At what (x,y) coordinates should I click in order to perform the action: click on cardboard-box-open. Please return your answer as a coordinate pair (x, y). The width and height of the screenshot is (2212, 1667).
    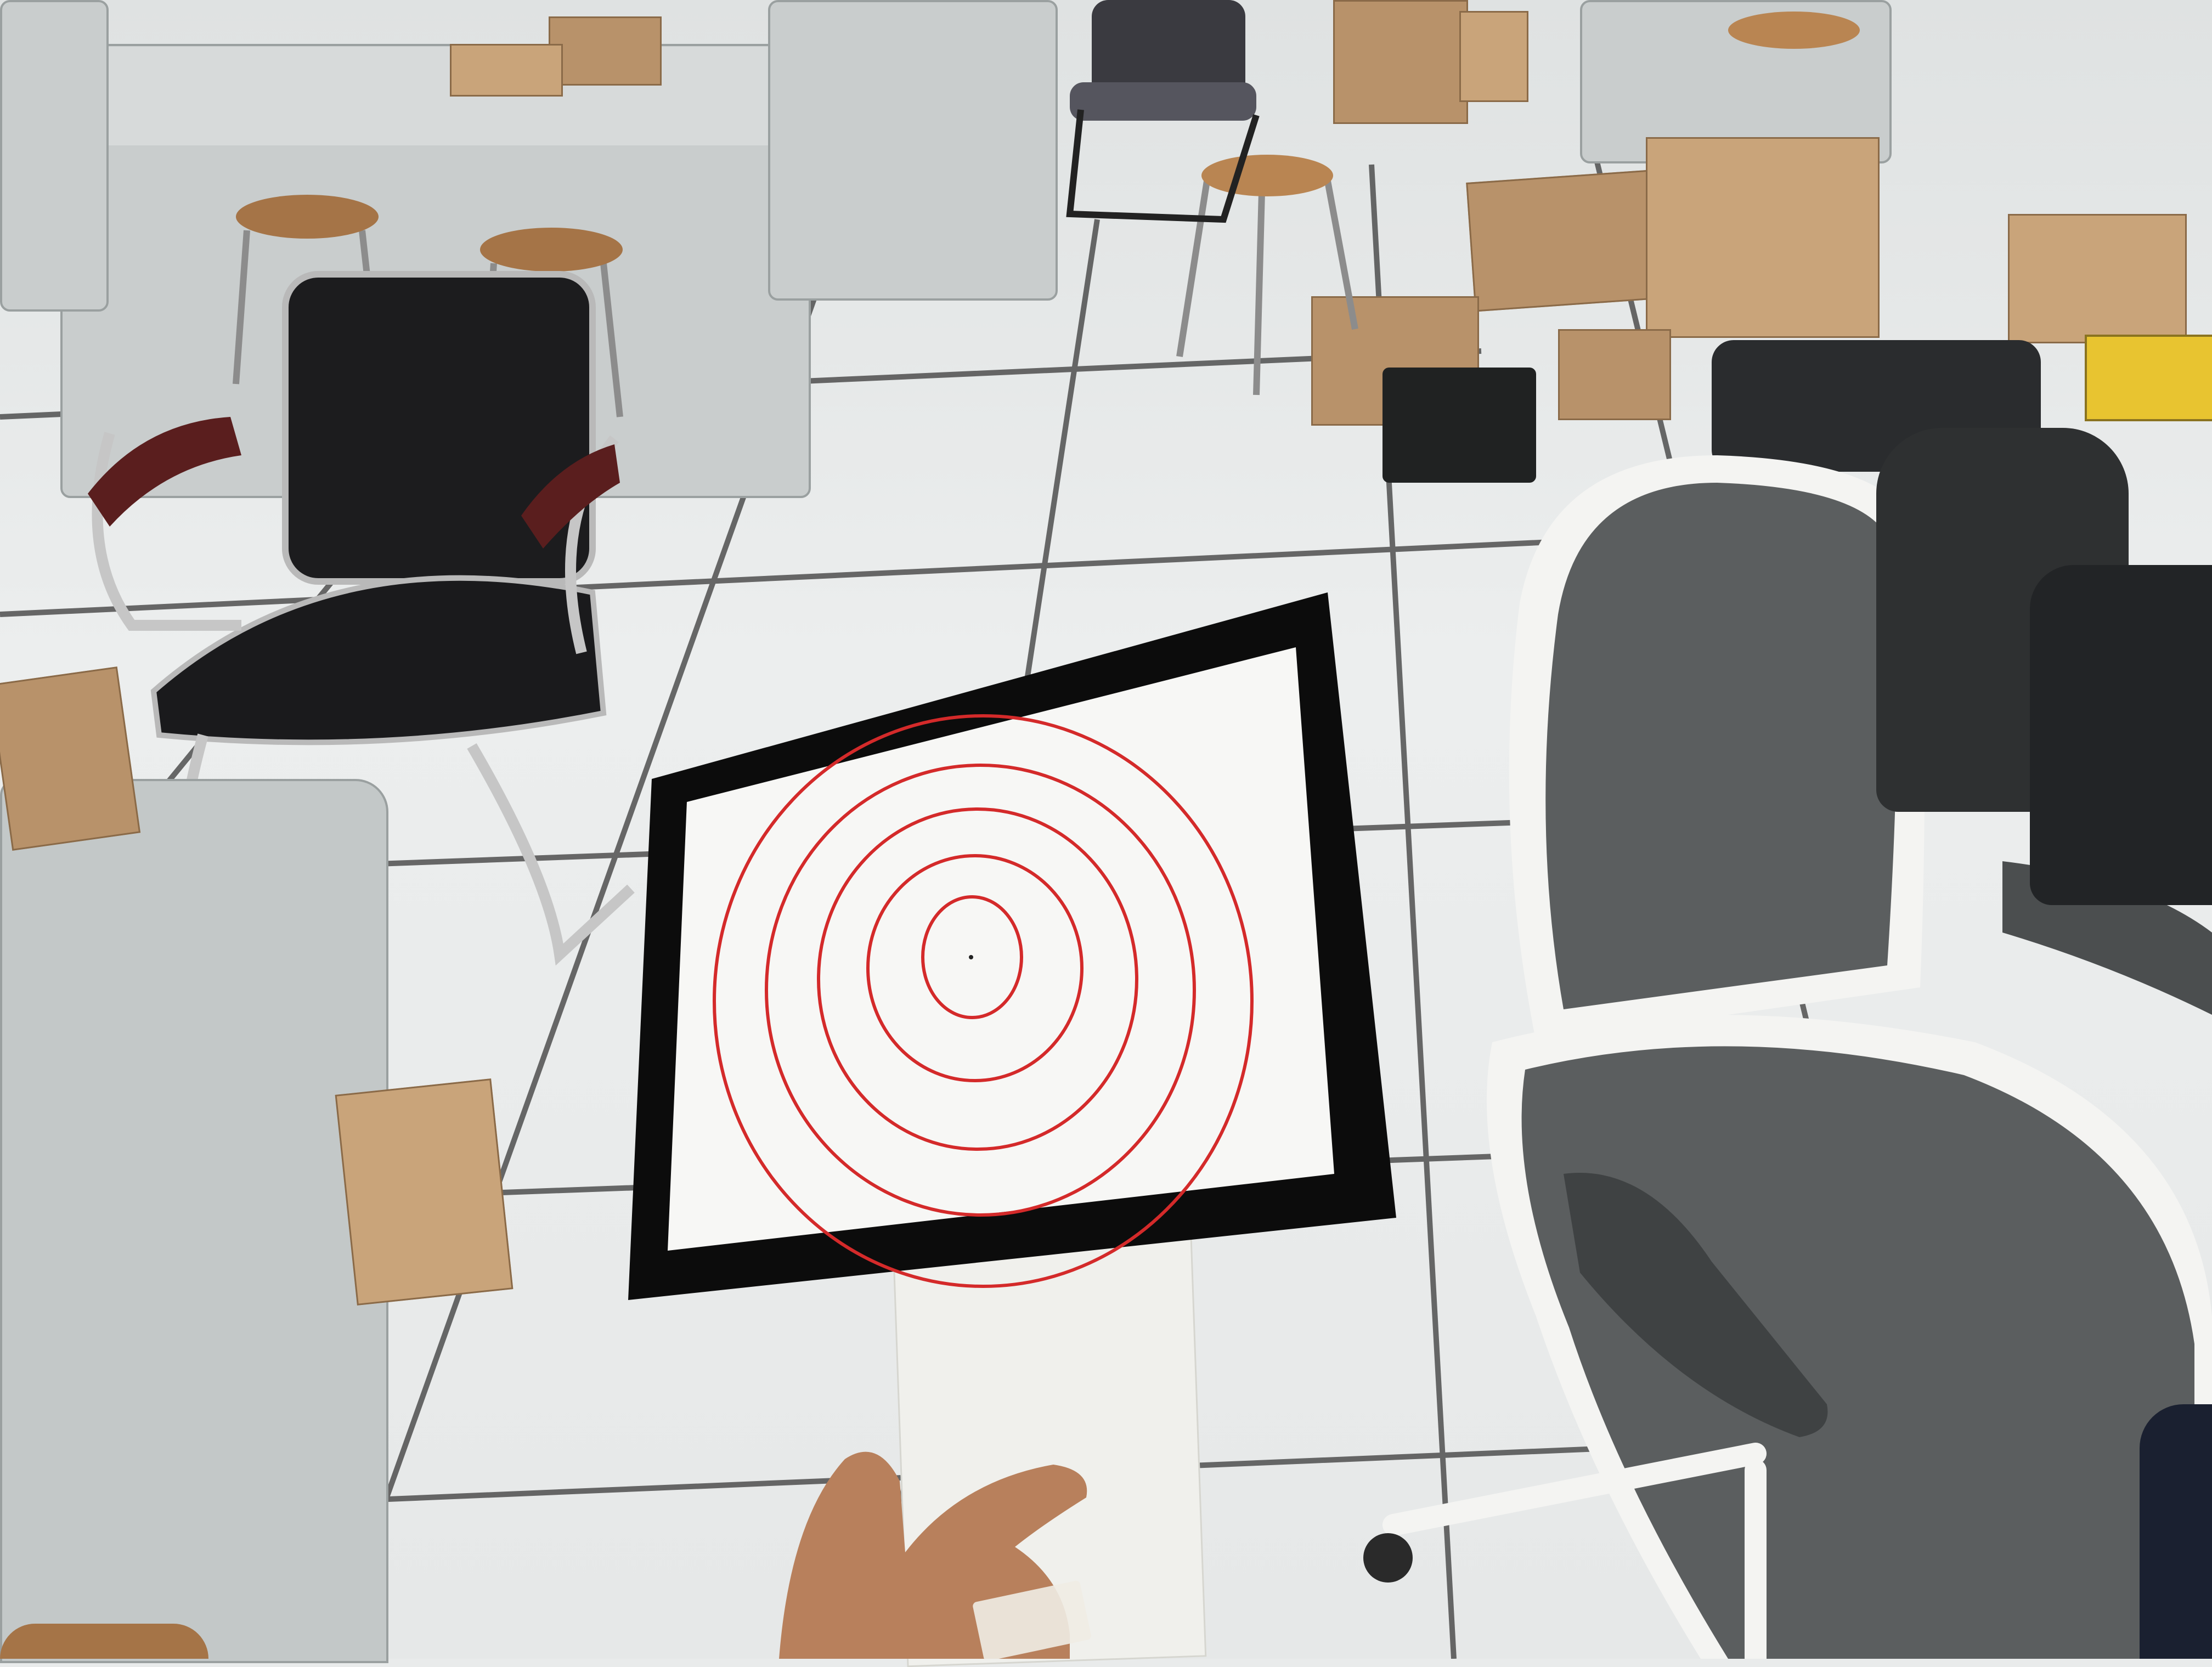
    Looking at the image, I should click on (1763, 237).